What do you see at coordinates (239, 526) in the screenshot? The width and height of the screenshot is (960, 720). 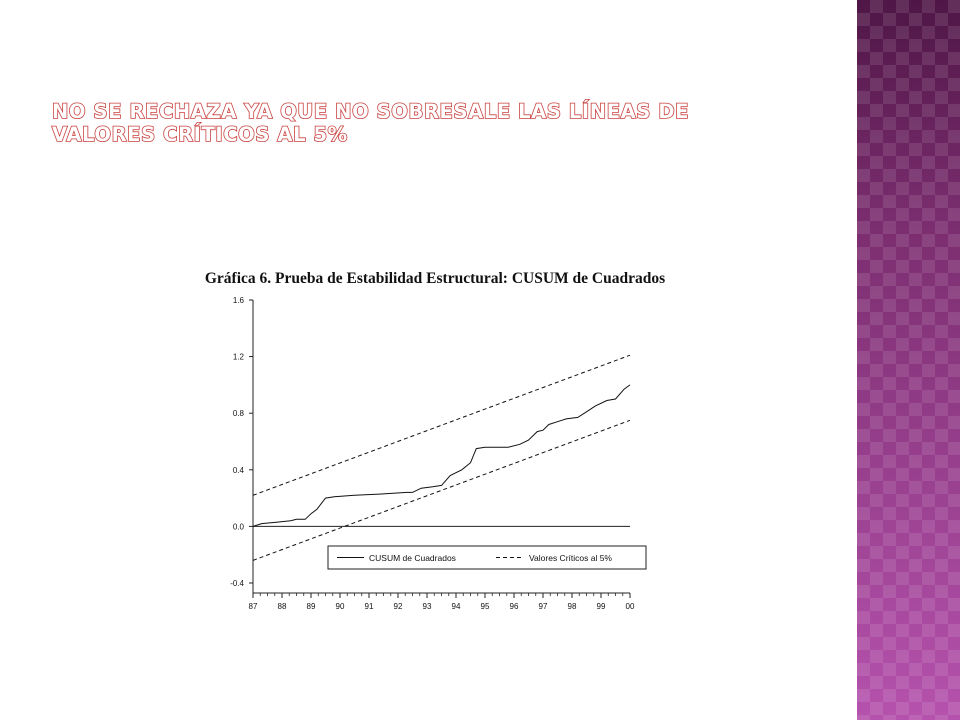 I see `y-tick-label: 0.0` at bounding box center [239, 526].